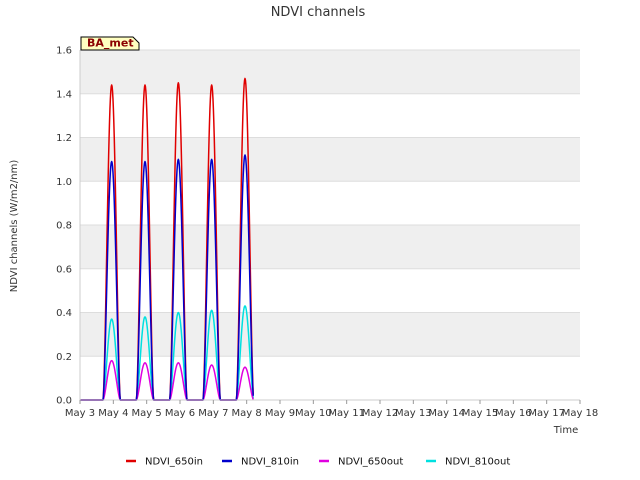 Image resolution: width=640 pixels, height=480 pixels. I want to click on legend-label: NDVI_650in, so click(174, 462).